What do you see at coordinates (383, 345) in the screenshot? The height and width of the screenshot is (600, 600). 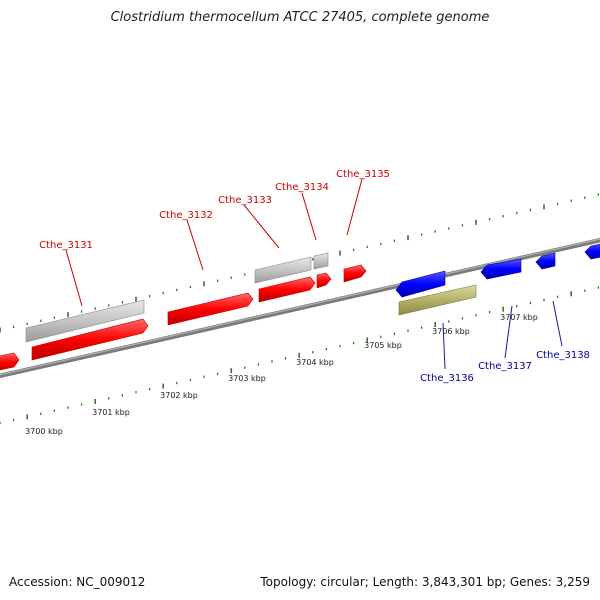 I see `scale-label-3705-kbp: 3705 kbp` at bounding box center [383, 345].